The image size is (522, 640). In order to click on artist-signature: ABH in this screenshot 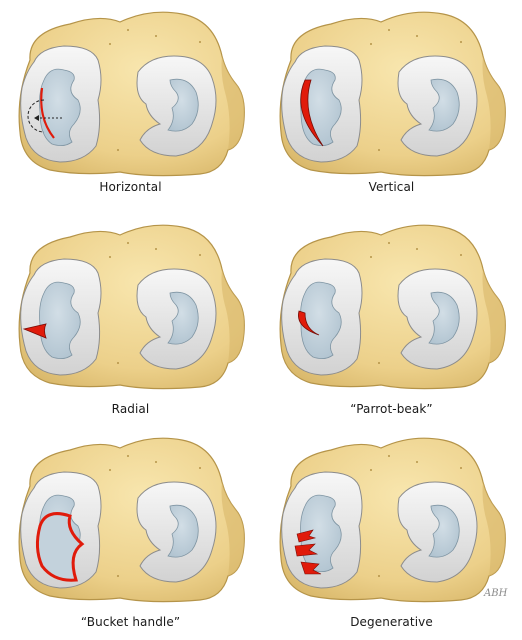, I will do `click(496, 593)`.